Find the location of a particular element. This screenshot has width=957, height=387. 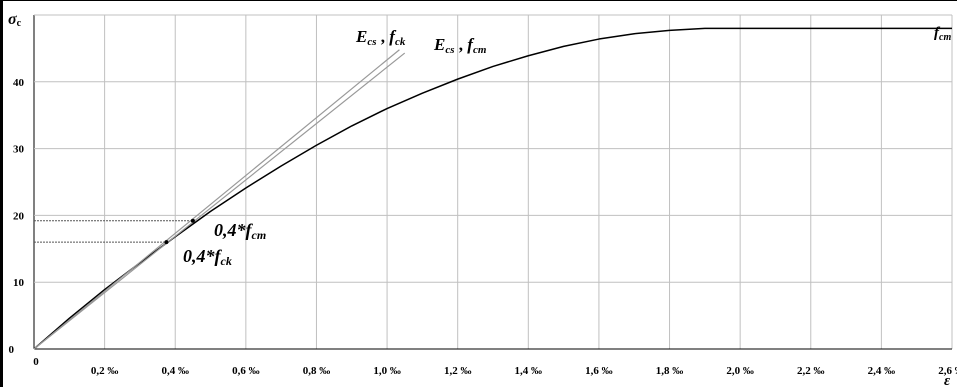

y-axis-label: σc is located at coordinates (15, 20).